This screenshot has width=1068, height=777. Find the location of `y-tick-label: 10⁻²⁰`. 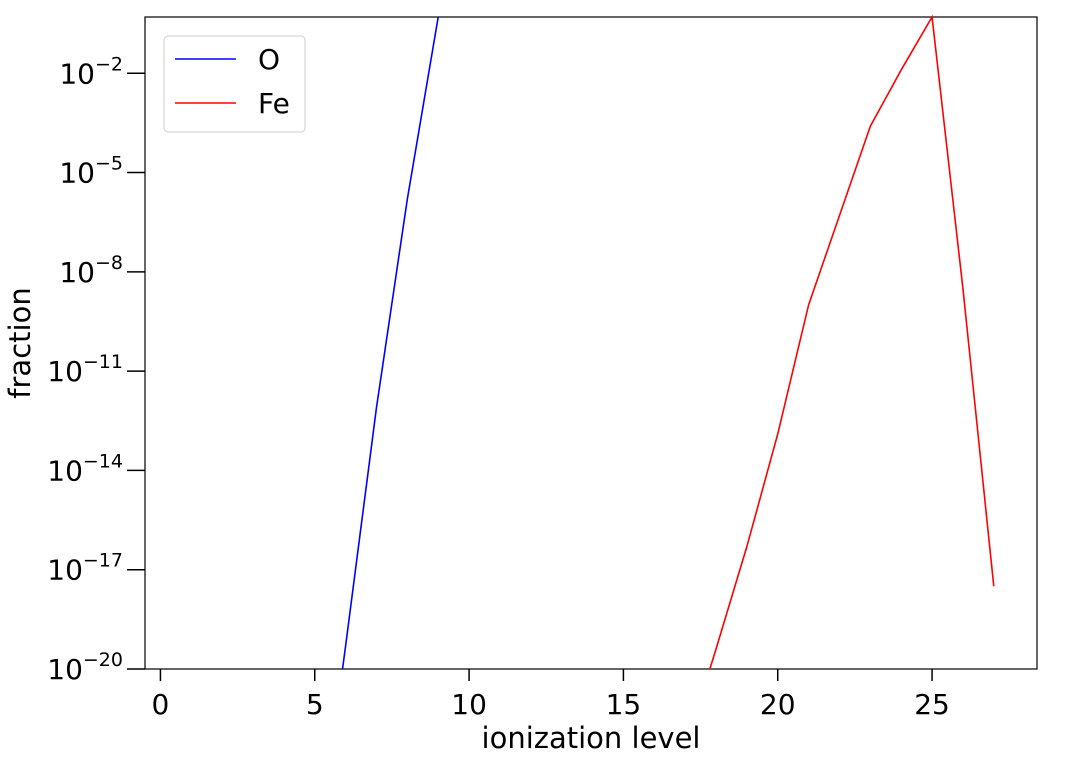

y-tick-label: 10⁻²⁰ is located at coordinates (85, 667).